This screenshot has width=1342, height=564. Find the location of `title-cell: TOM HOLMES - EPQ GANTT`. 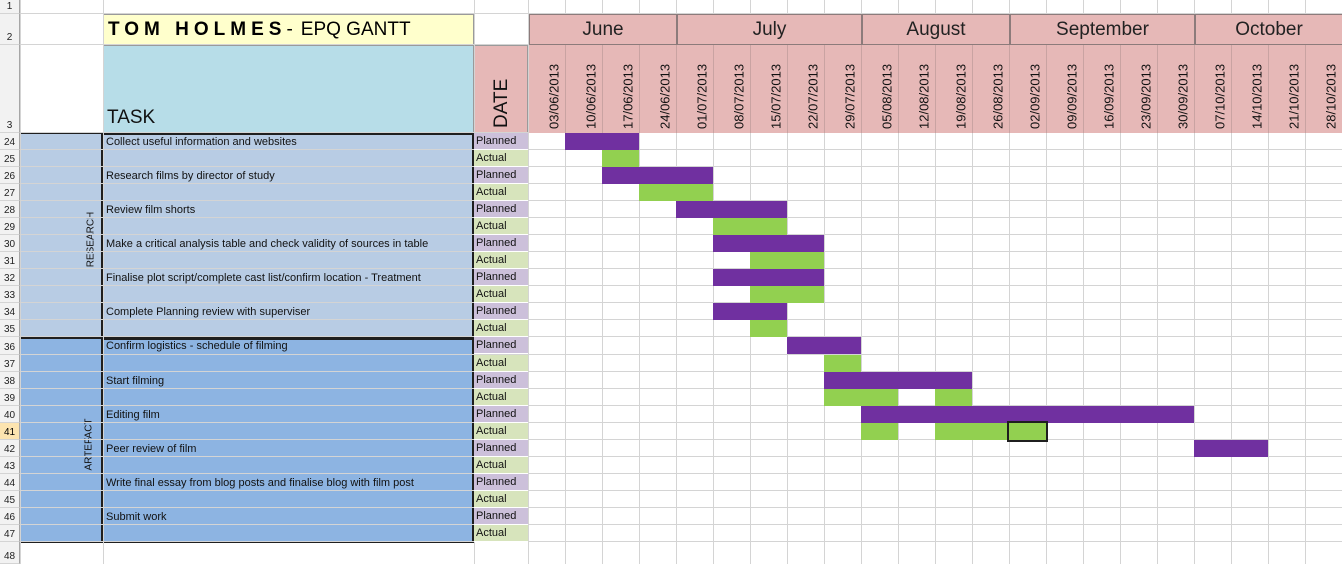

title-cell: TOM HOLMES - EPQ GANTT is located at coordinates (288, 29).